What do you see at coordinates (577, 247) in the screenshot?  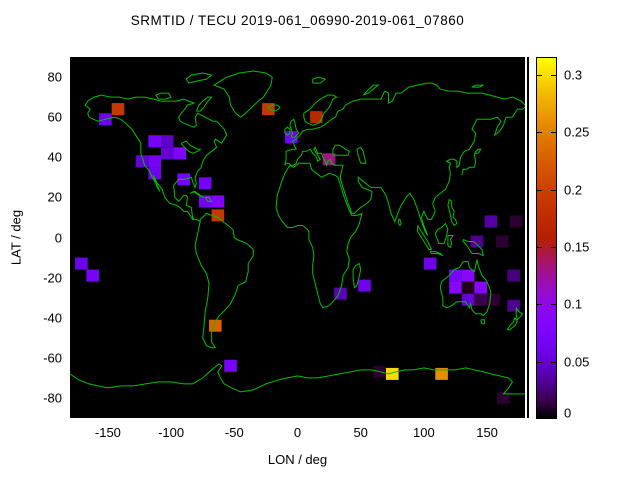 I see `colorbar-tick-label: 0.15` at bounding box center [577, 247].